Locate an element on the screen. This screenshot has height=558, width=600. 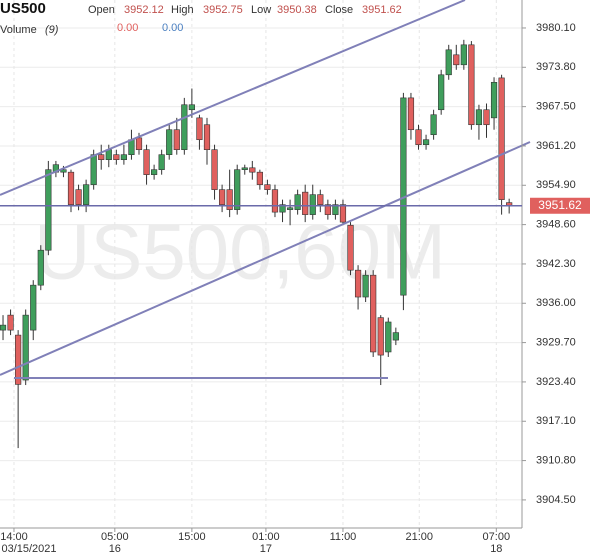
symbol: US500 is located at coordinates (23, 8).